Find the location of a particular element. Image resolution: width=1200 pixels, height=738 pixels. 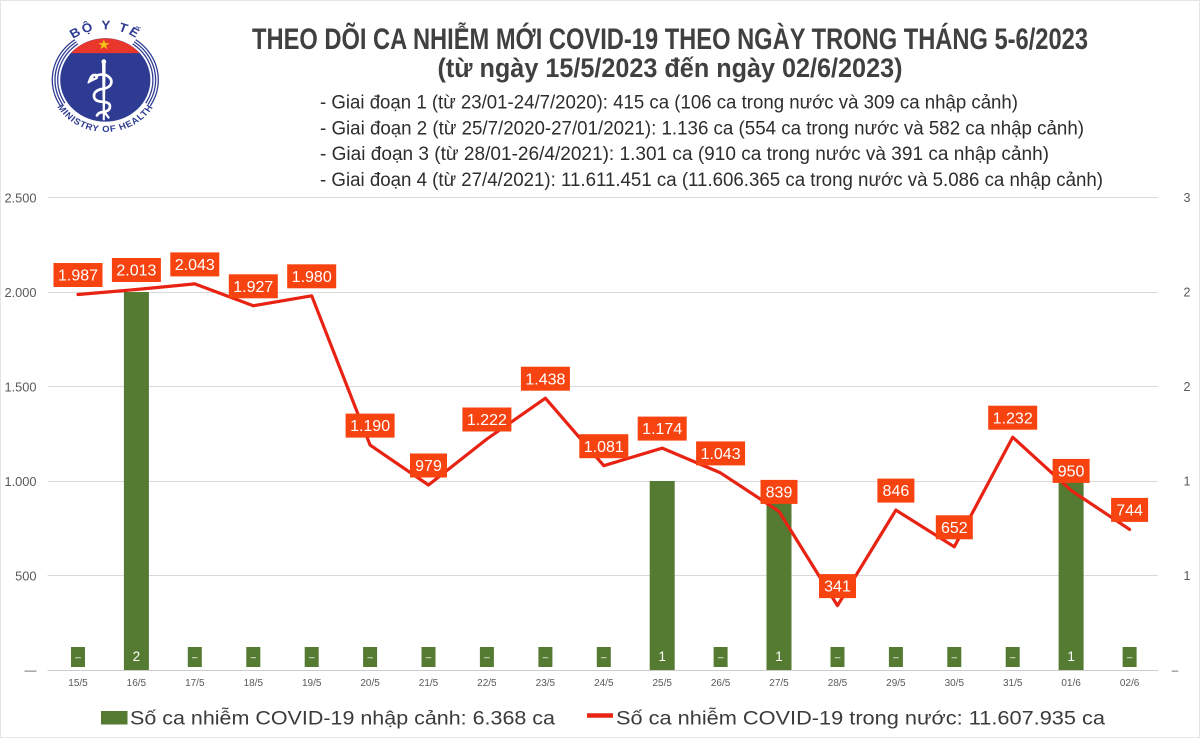

svg-text: 1.043 is located at coordinates (721, 454).